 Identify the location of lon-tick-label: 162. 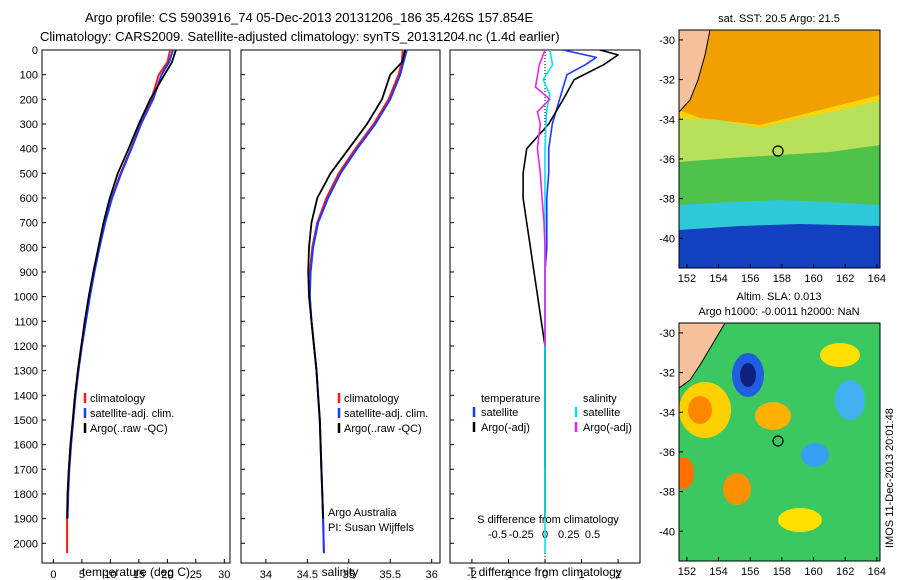
(845, 279).